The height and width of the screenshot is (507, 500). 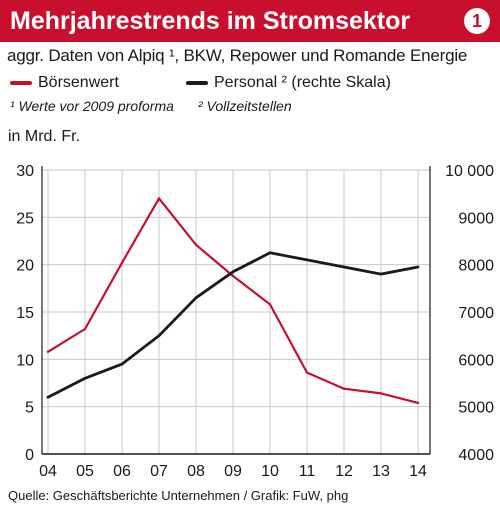 What do you see at coordinates (48, 471) in the screenshot?
I see `x-tick-label: 04` at bounding box center [48, 471].